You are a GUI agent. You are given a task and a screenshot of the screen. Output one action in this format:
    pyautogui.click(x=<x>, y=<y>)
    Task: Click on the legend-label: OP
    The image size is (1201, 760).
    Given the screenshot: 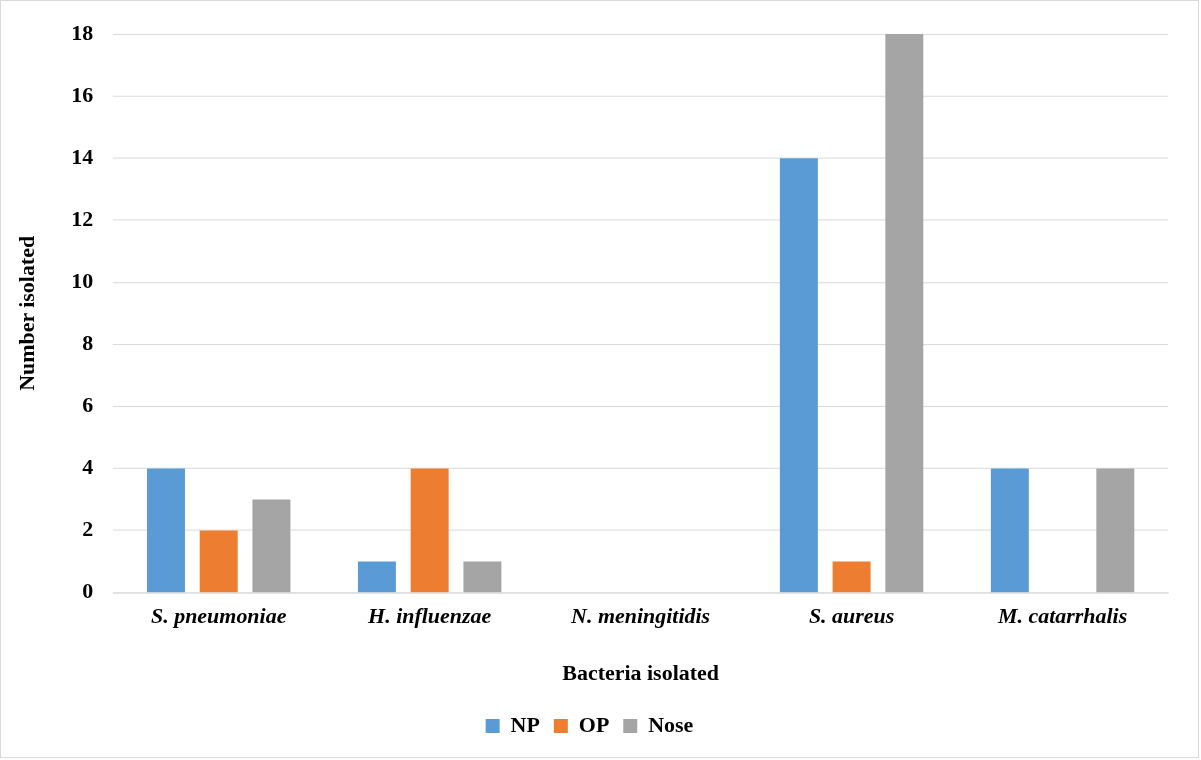 What is the action you would take?
    pyautogui.click(x=594, y=724)
    